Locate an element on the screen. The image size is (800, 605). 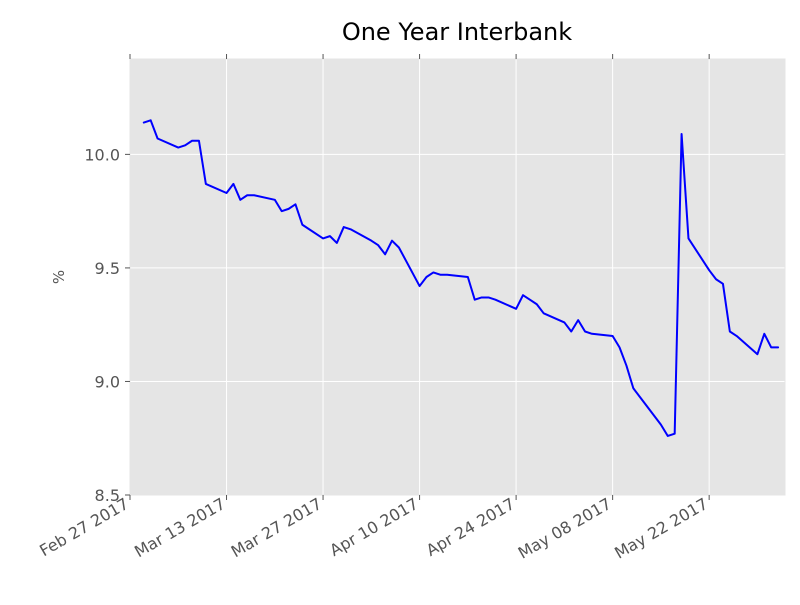
x-tick-label: Mar 13 2017 is located at coordinates (179, 527).